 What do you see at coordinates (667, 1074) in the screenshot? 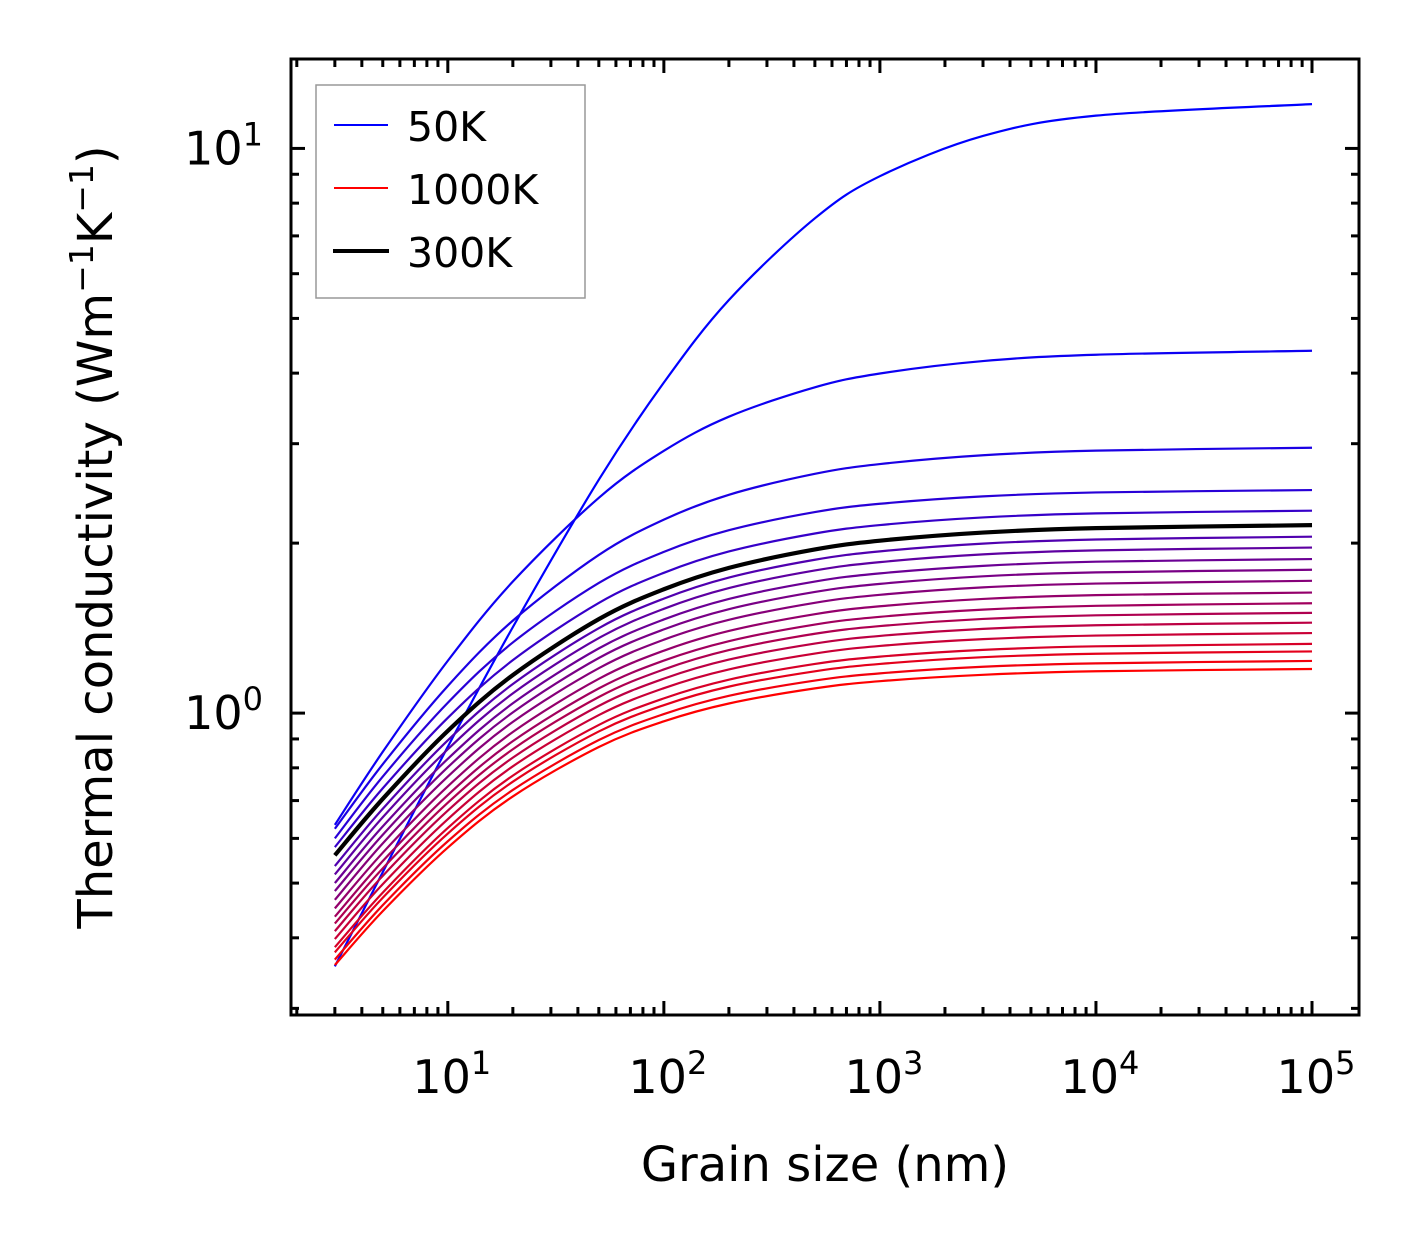
I see `x-tick-label-10^2: 10²` at bounding box center [667, 1074].